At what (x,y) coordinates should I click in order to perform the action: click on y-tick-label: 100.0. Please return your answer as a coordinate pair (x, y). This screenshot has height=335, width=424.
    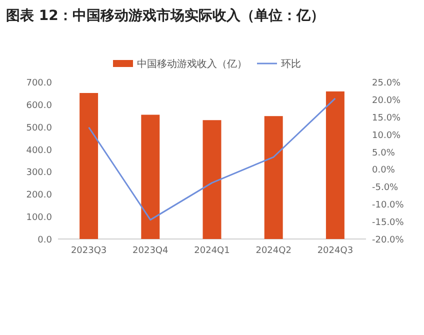
    Looking at the image, I should click on (39, 218).